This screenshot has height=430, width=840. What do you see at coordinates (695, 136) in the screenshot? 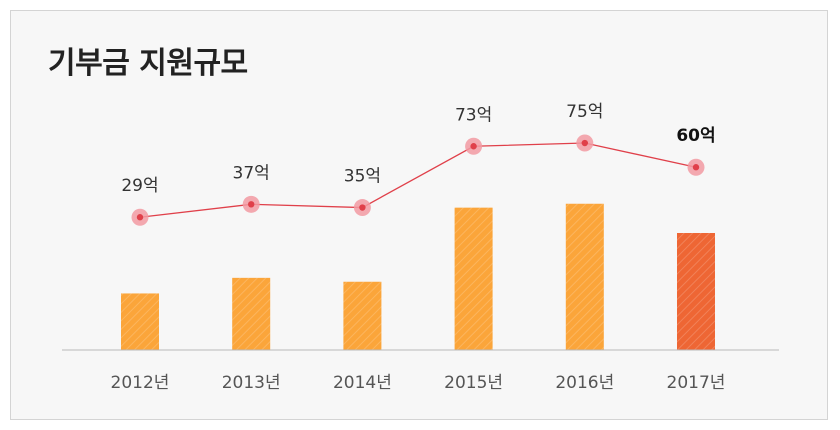
I see `data-label: 60억` at bounding box center [695, 136].